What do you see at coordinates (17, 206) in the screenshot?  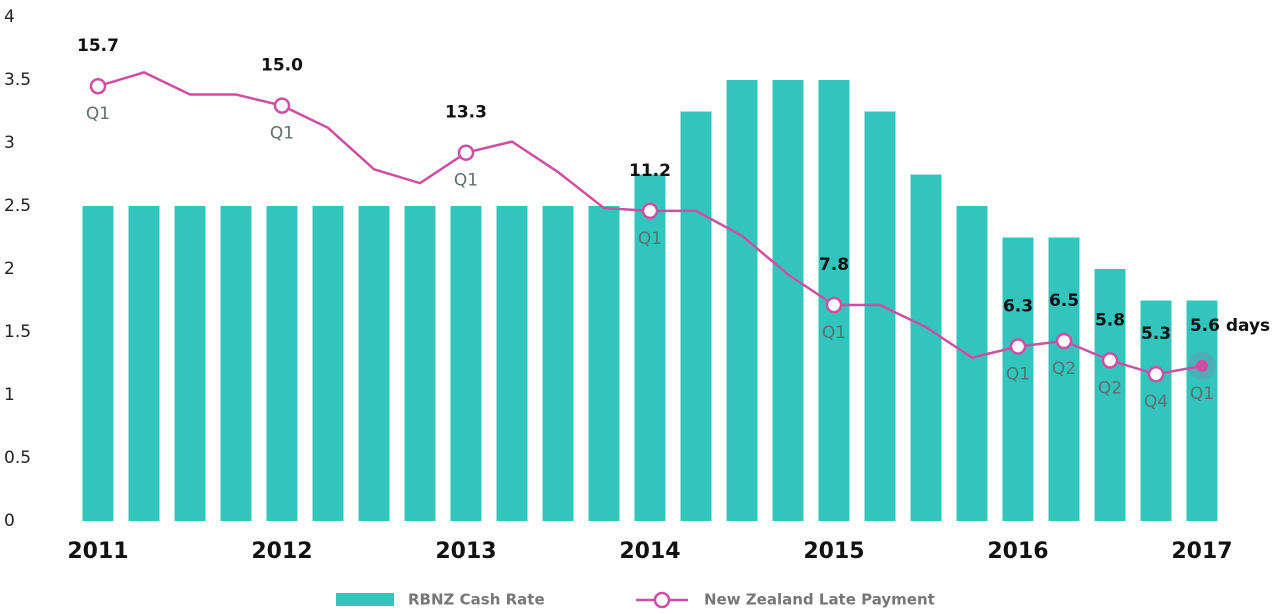 I see `y-tick-label: 2.5` at bounding box center [17, 206].